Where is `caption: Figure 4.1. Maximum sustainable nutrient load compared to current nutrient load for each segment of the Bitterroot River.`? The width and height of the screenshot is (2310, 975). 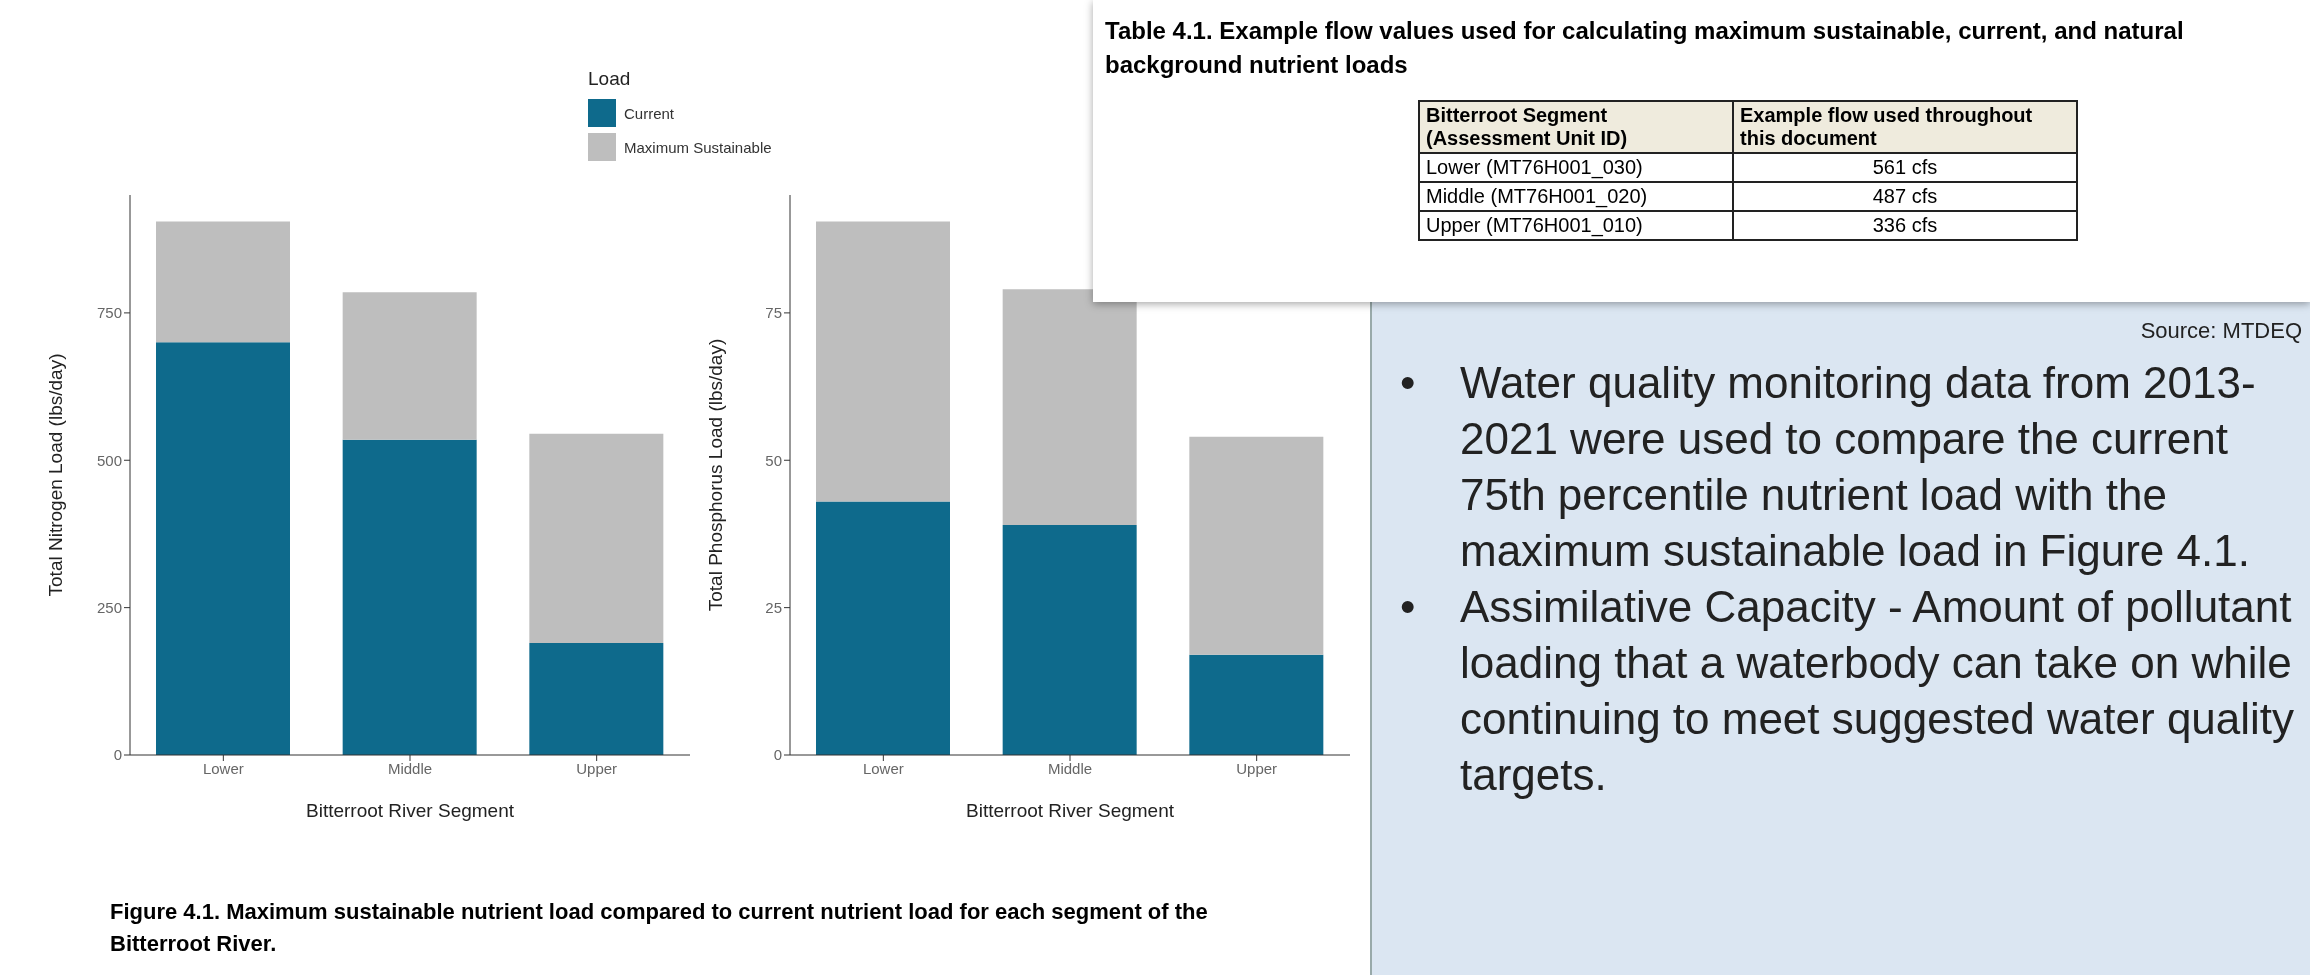 caption: Figure 4.1. Maximum sustainable nutrient load compared to current nutrient load for each segment of the Bitterroot River. is located at coordinates (659, 928).